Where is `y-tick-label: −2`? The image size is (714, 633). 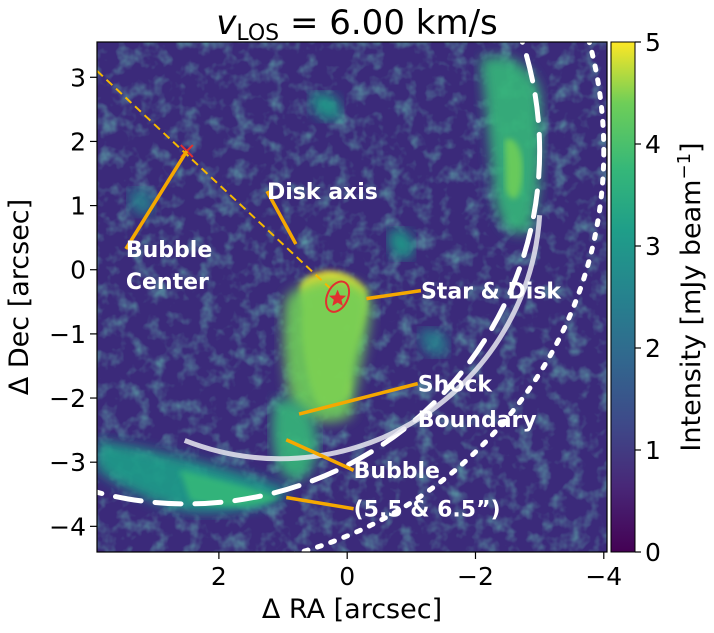 y-tick-label: −2 is located at coordinates (67, 398).